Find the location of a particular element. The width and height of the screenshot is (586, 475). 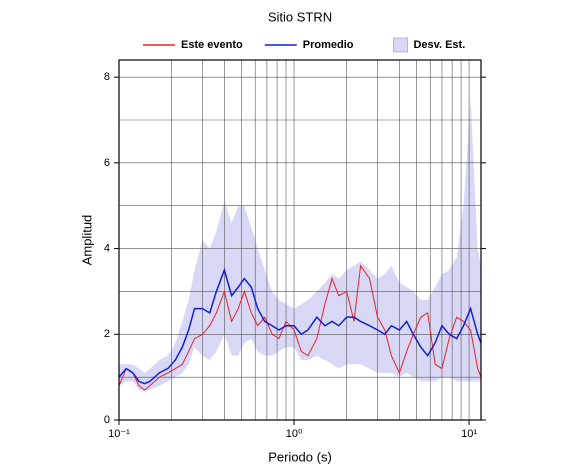

legend-swatch is located at coordinates (400, 45).